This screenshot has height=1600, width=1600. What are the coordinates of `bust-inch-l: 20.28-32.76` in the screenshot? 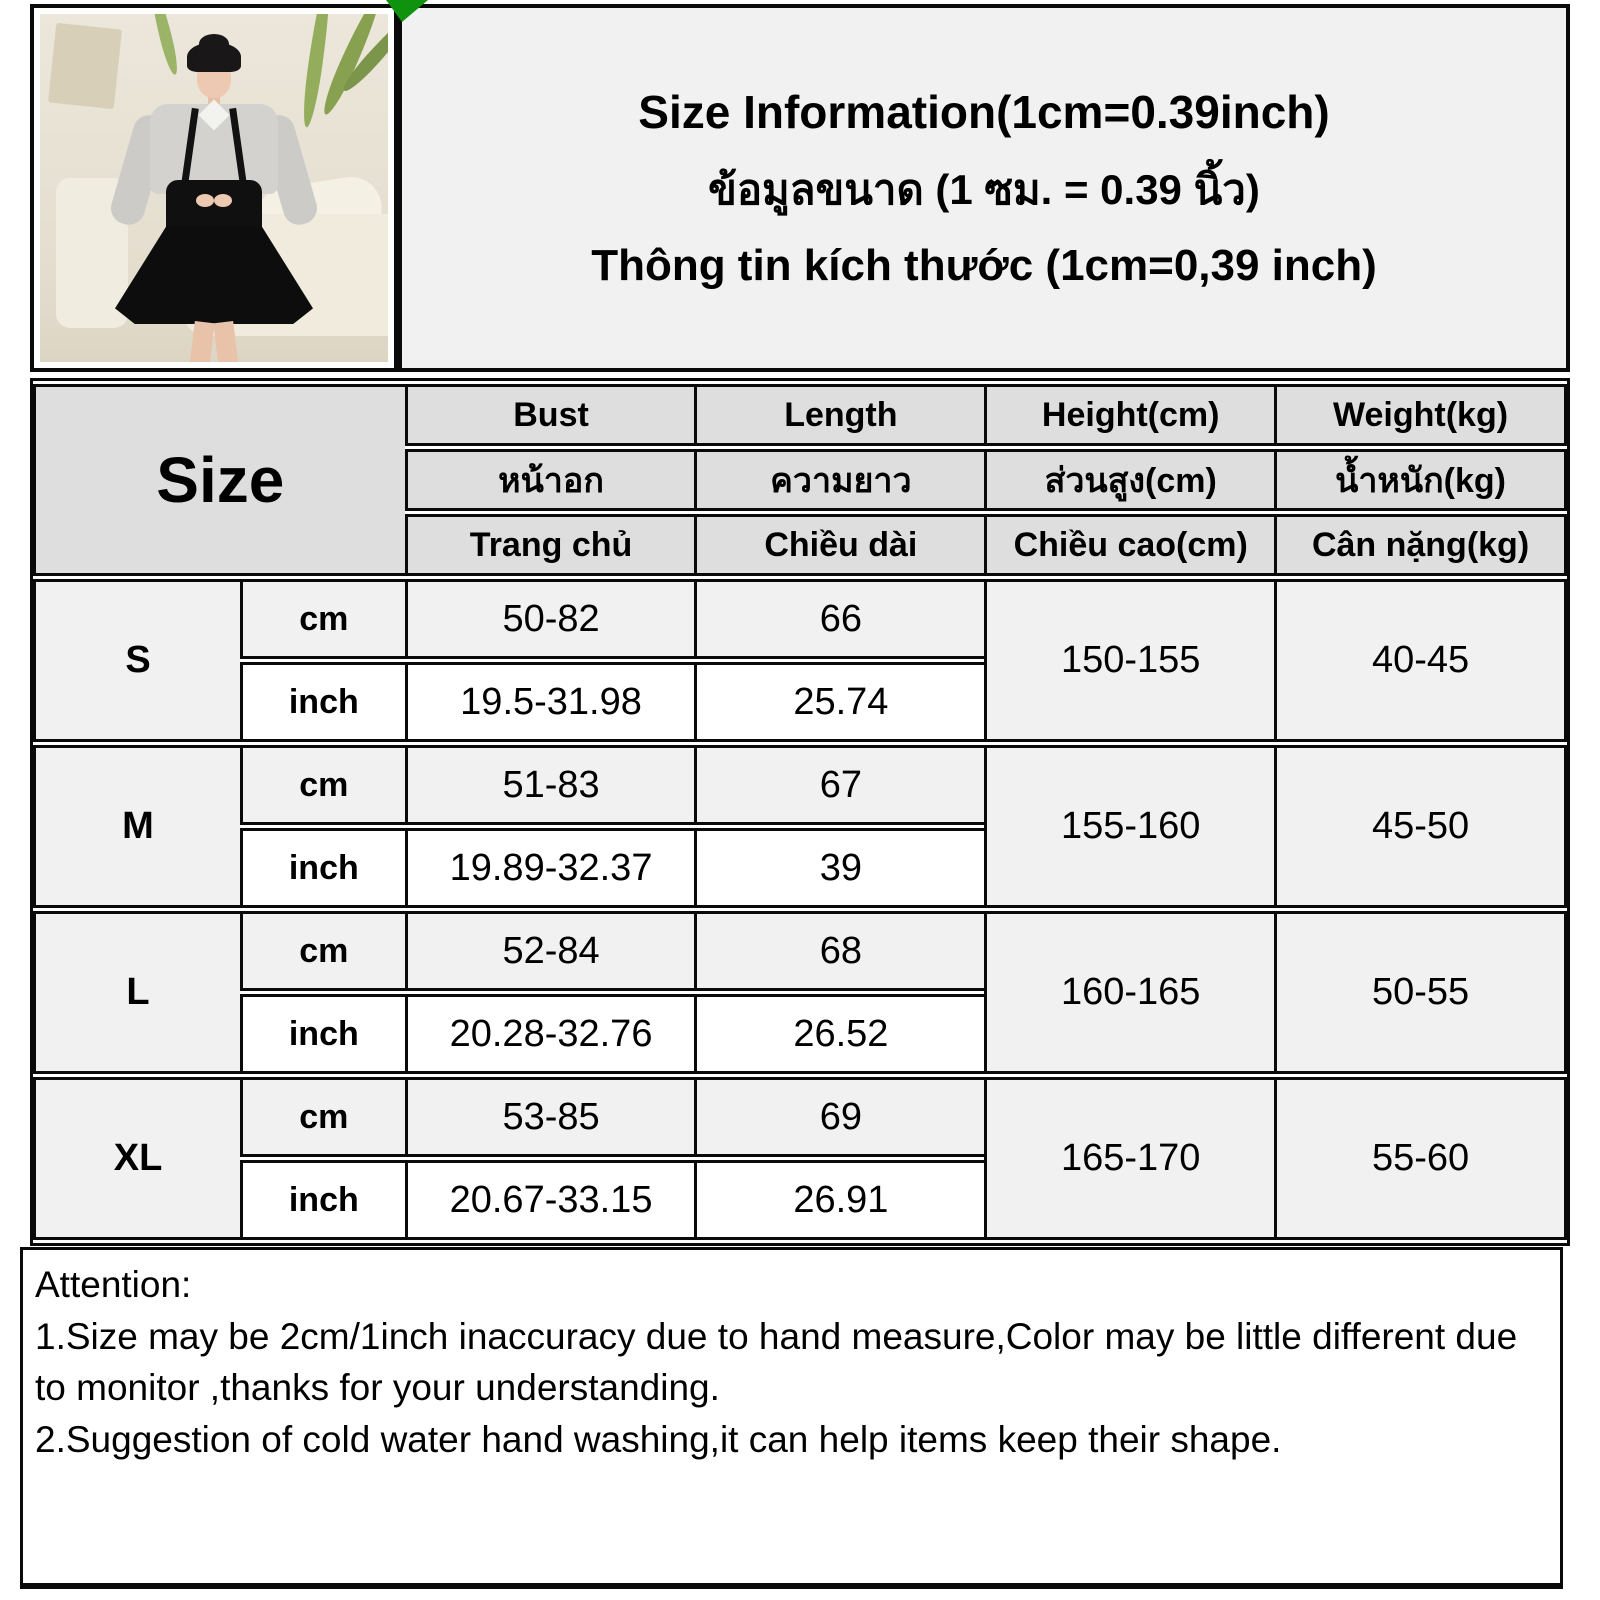 It's located at (549, 1034).